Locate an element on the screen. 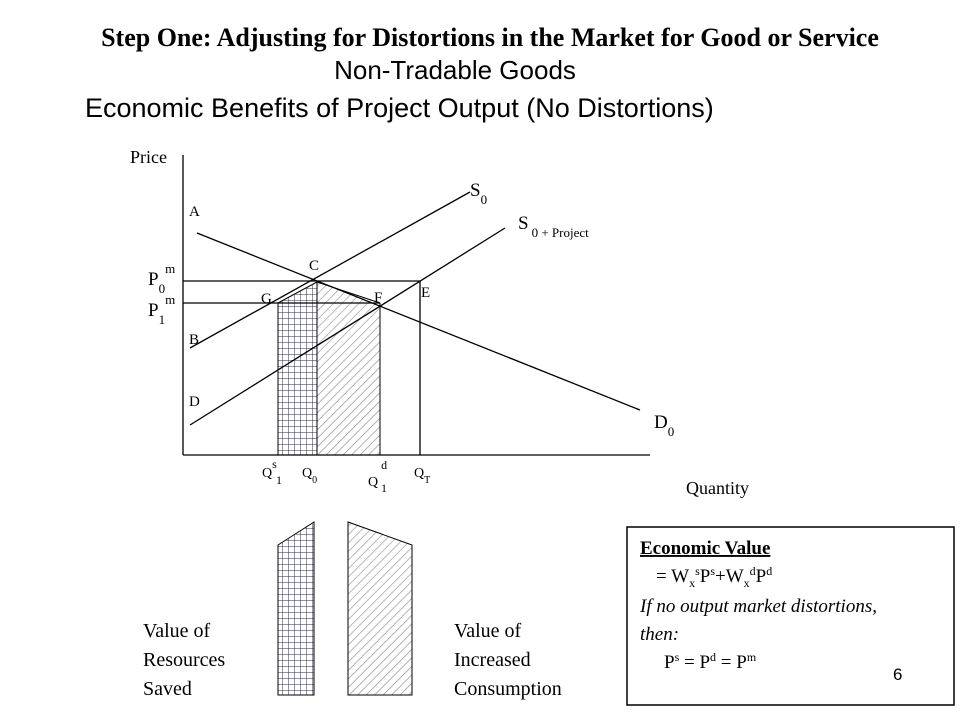 The height and width of the screenshot is (720, 960). quantity-label: Q0 is located at coordinates (309, 476).